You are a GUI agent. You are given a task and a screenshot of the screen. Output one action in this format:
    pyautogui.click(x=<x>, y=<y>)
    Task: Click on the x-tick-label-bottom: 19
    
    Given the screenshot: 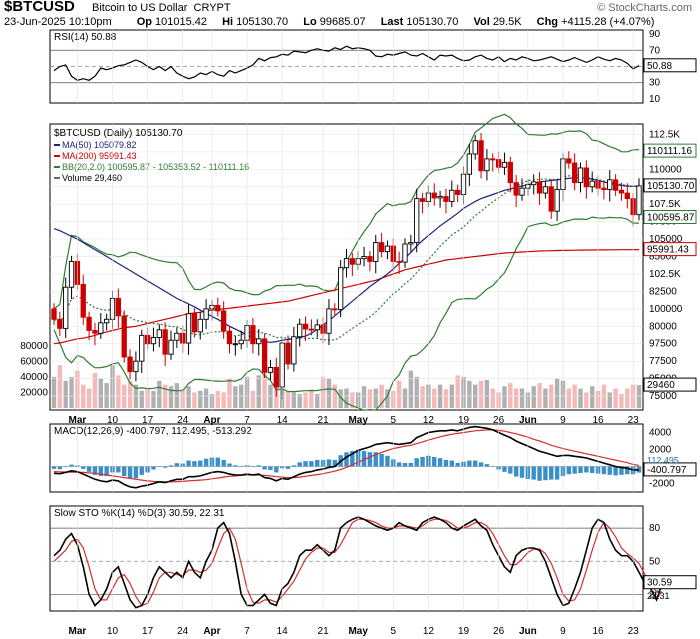 What is the action you would take?
    pyautogui.click(x=464, y=631)
    